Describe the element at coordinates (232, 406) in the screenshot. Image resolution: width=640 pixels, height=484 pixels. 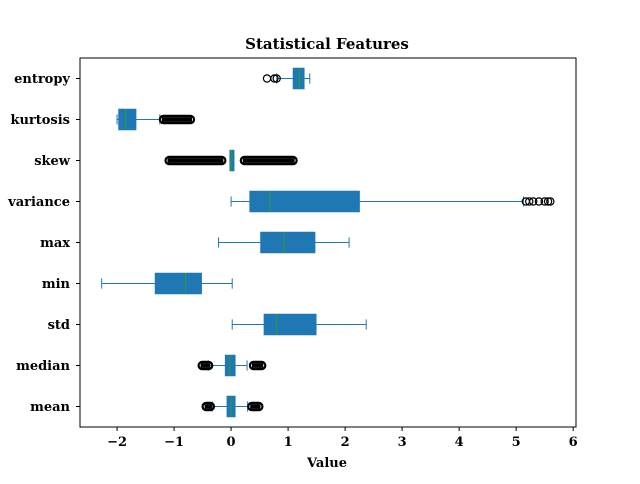
I see `box-group-mean` at that location.